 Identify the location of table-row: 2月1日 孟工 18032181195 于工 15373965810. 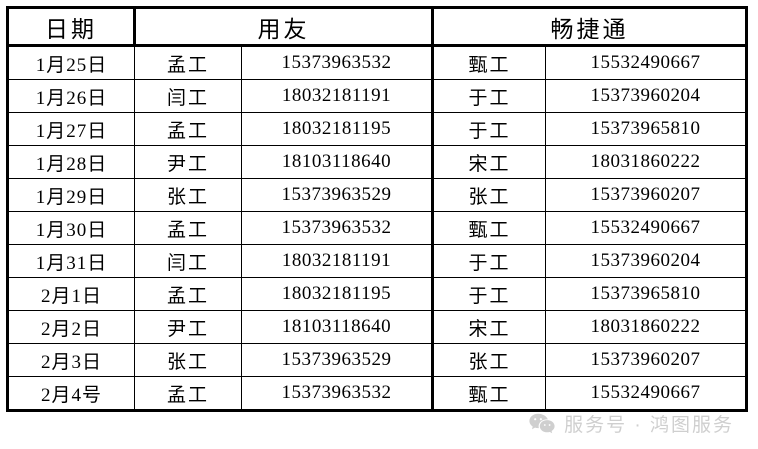
(377, 294).